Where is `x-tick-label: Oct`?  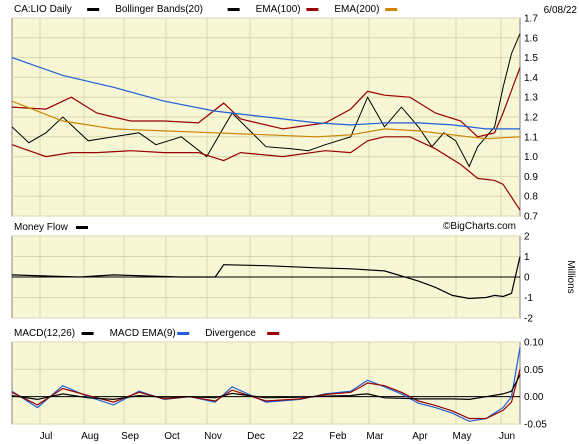
x-tick-label: Oct is located at coordinates (172, 436).